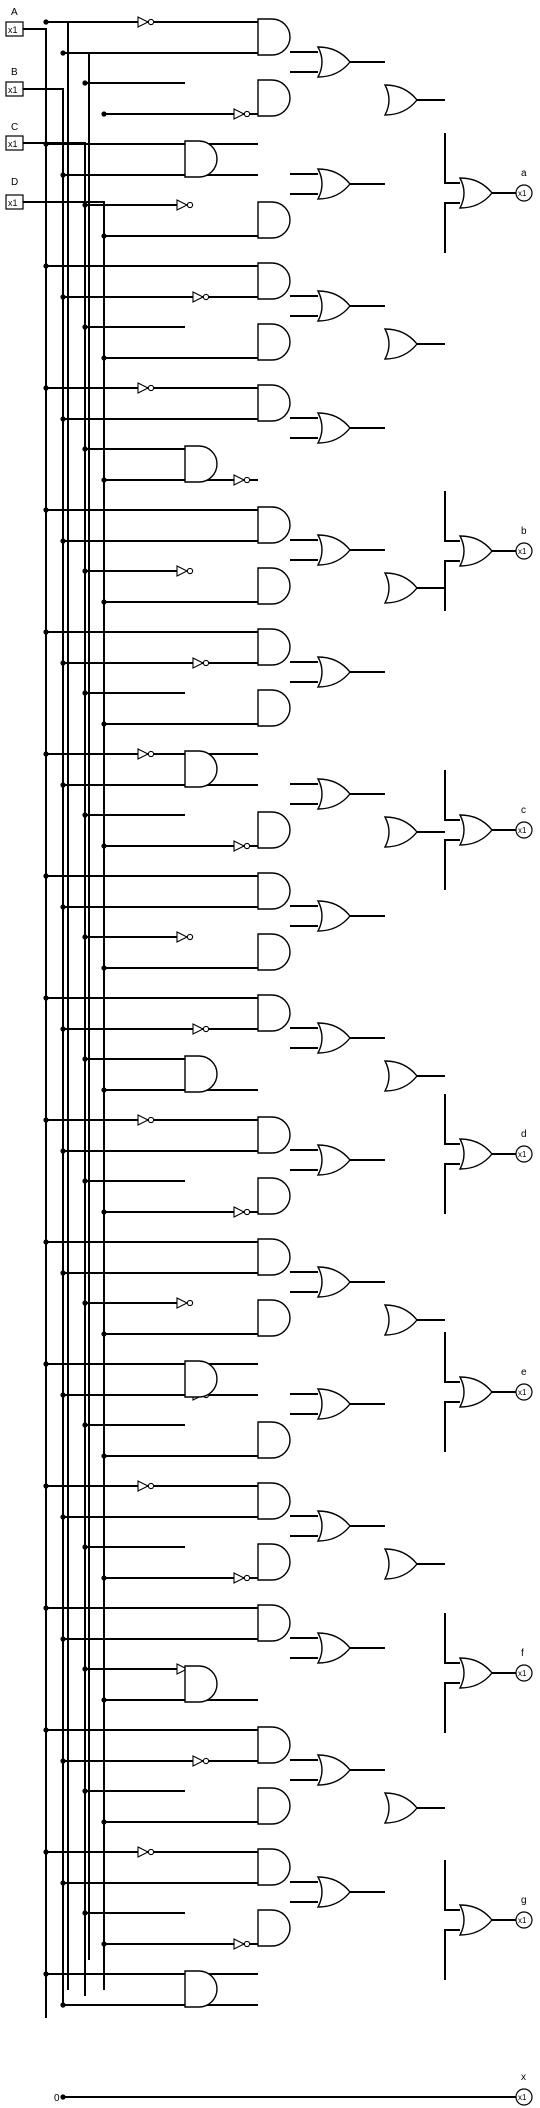 This screenshot has width=540, height=2108. What do you see at coordinates (14, 193) in the screenshot?
I see `input-pin-d: D x1` at bounding box center [14, 193].